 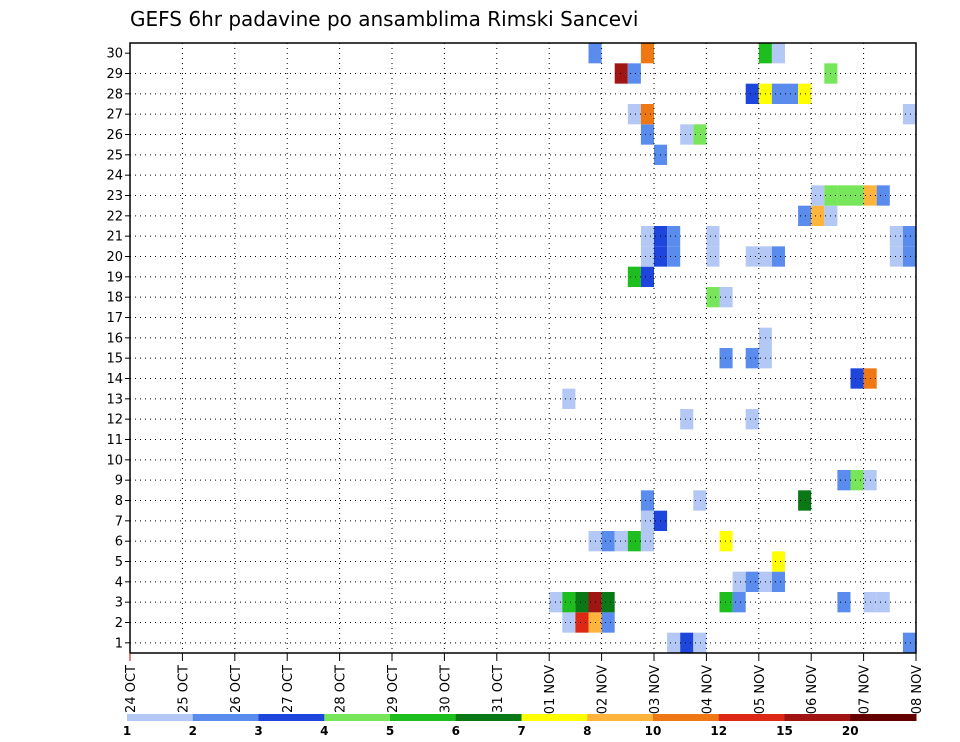 What do you see at coordinates (521, 731) in the screenshot?
I see `colorbar-label: 7` at bounding box center [521, 731].